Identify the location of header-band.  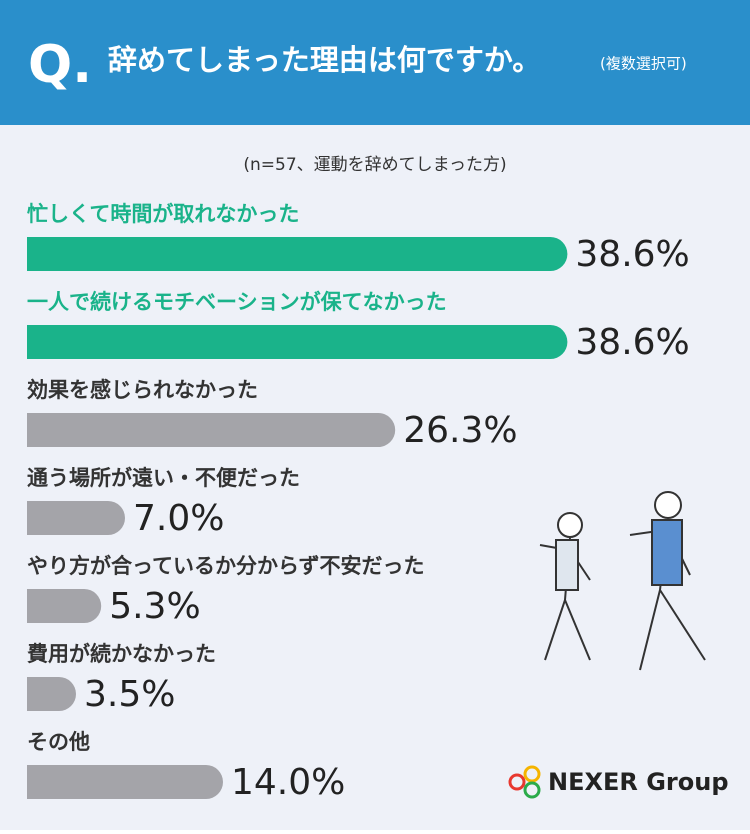
(375, 62).